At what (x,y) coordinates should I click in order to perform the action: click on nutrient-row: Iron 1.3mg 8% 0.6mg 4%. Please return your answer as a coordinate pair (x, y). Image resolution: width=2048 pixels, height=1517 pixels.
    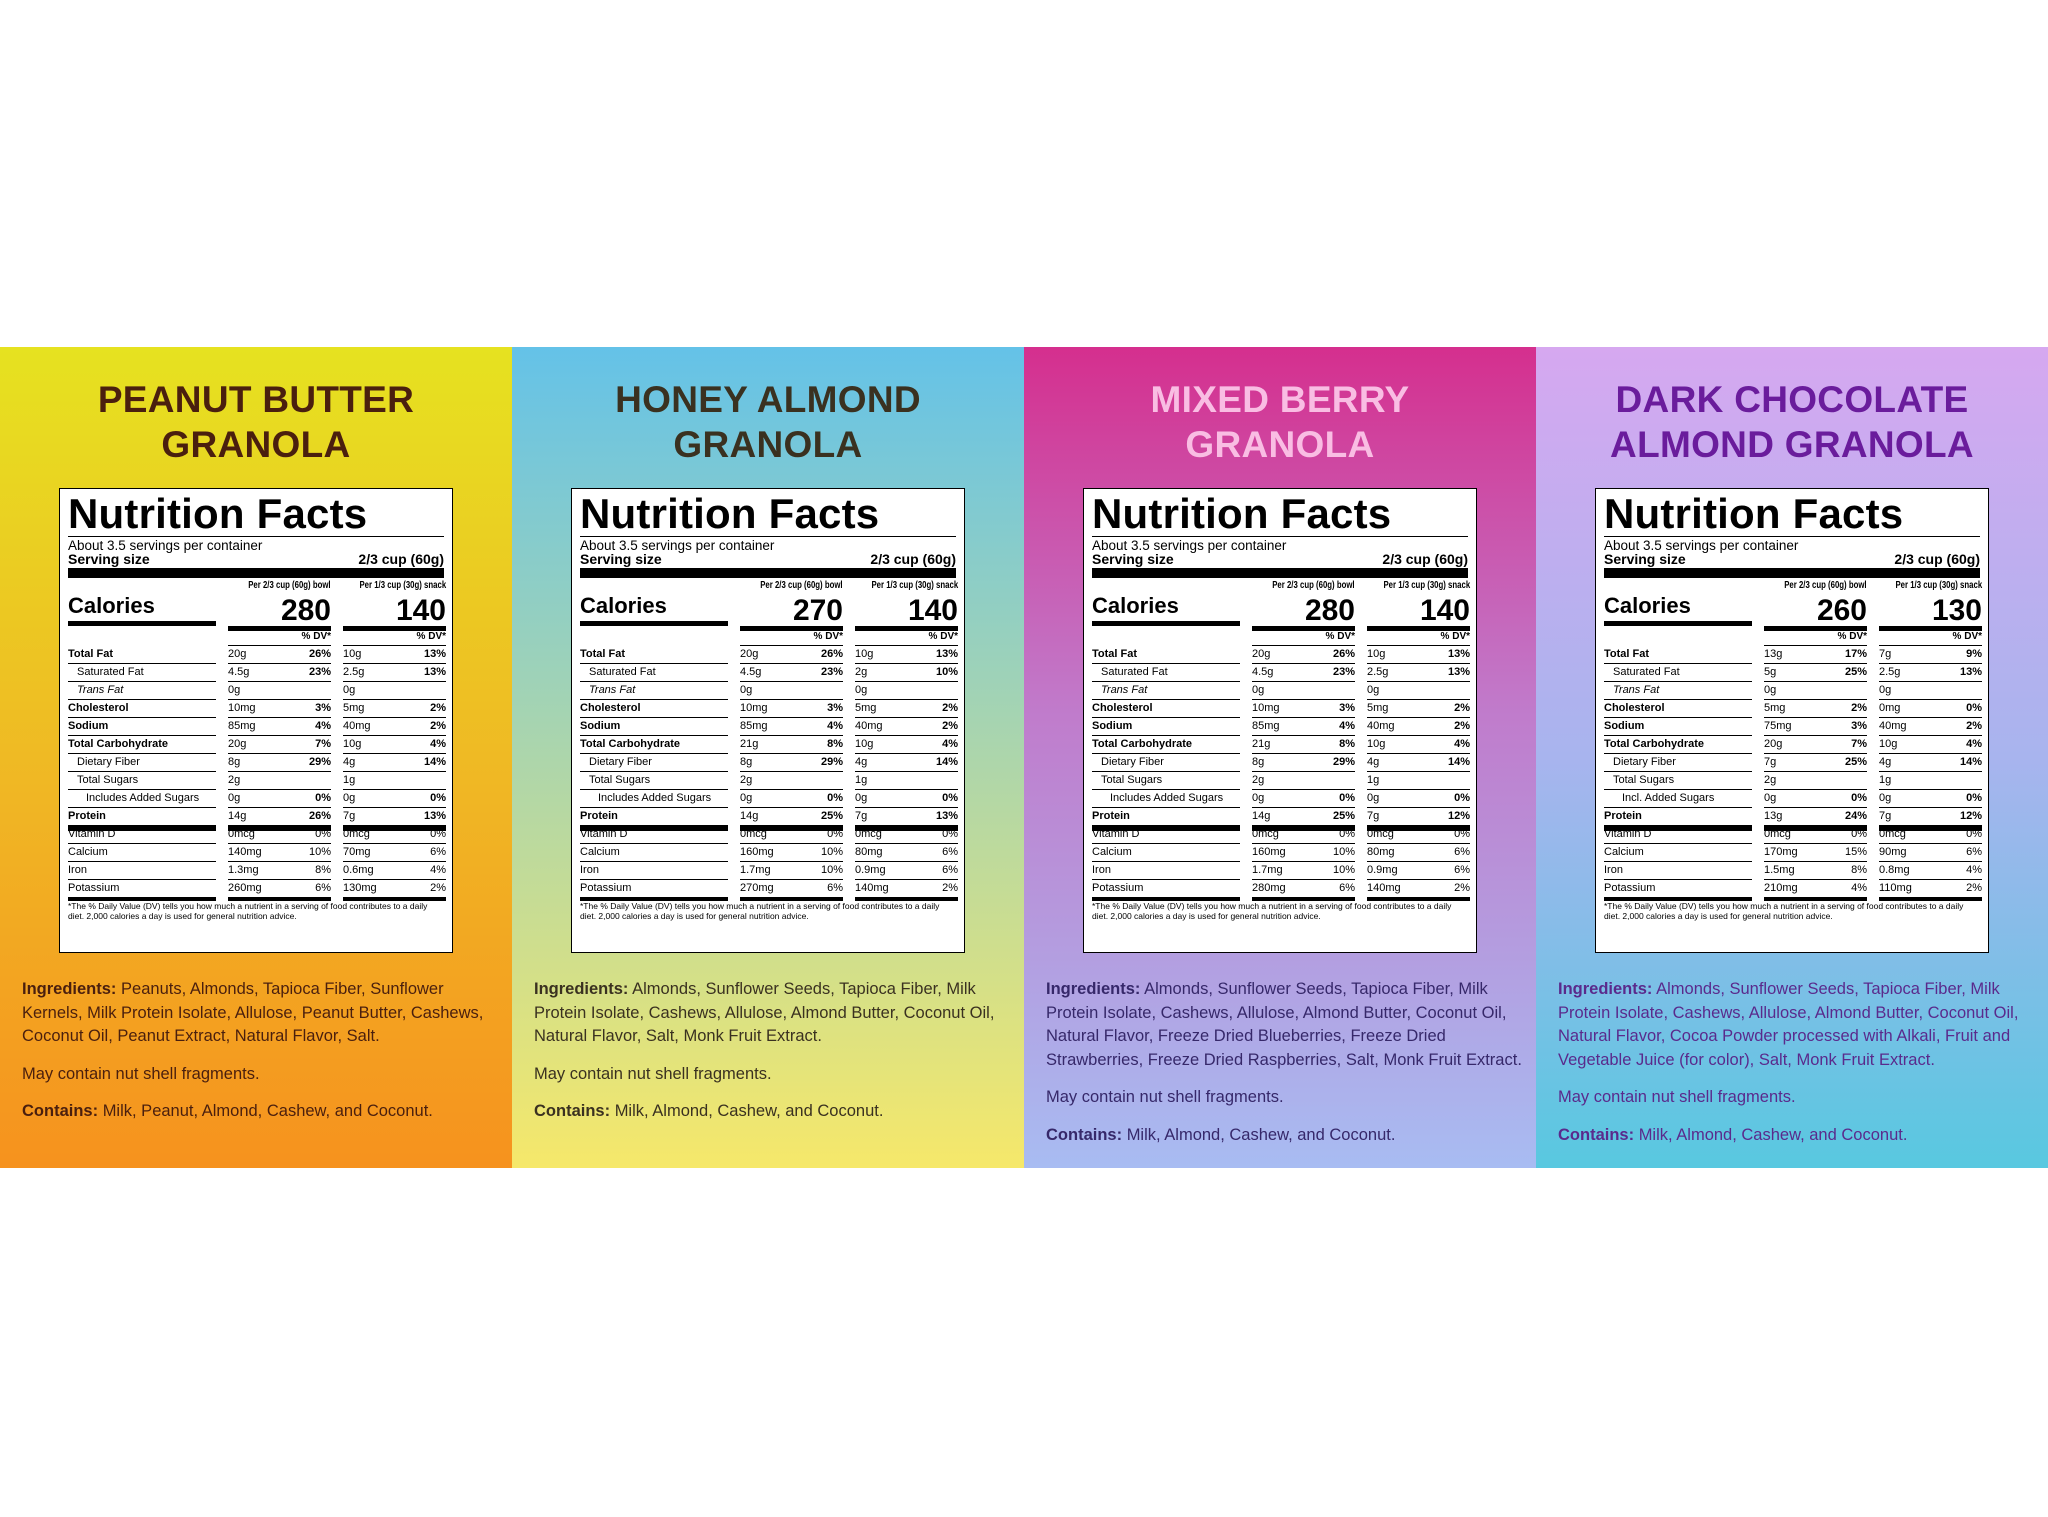
    Looking at the image, I should click on (257, 871).